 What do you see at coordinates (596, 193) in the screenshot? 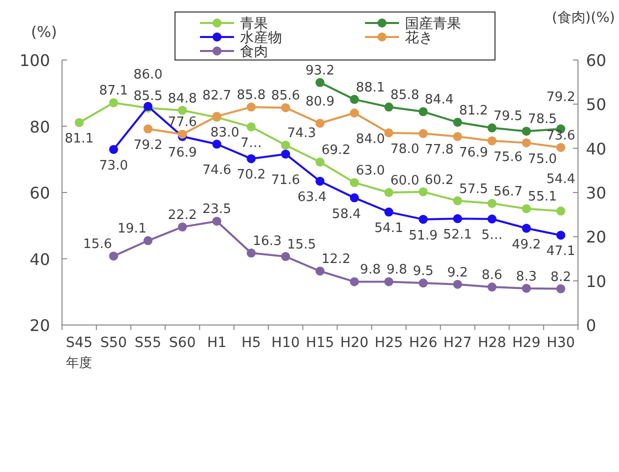
I see `y2-tick-label: 30` at bounding box center [596, 193].